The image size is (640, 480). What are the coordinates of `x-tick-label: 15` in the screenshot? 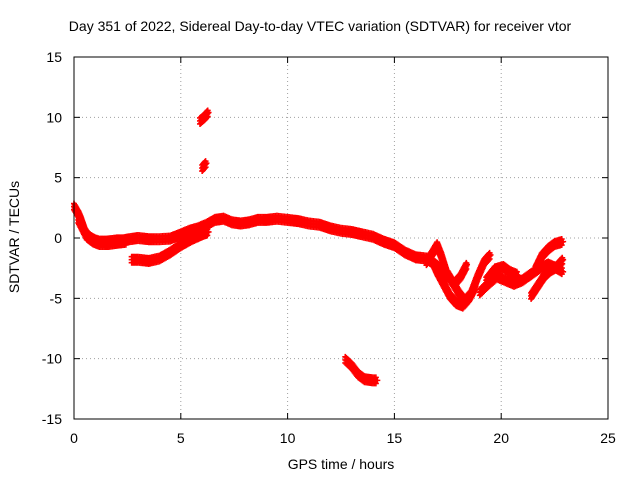 It's located at (395, 438).